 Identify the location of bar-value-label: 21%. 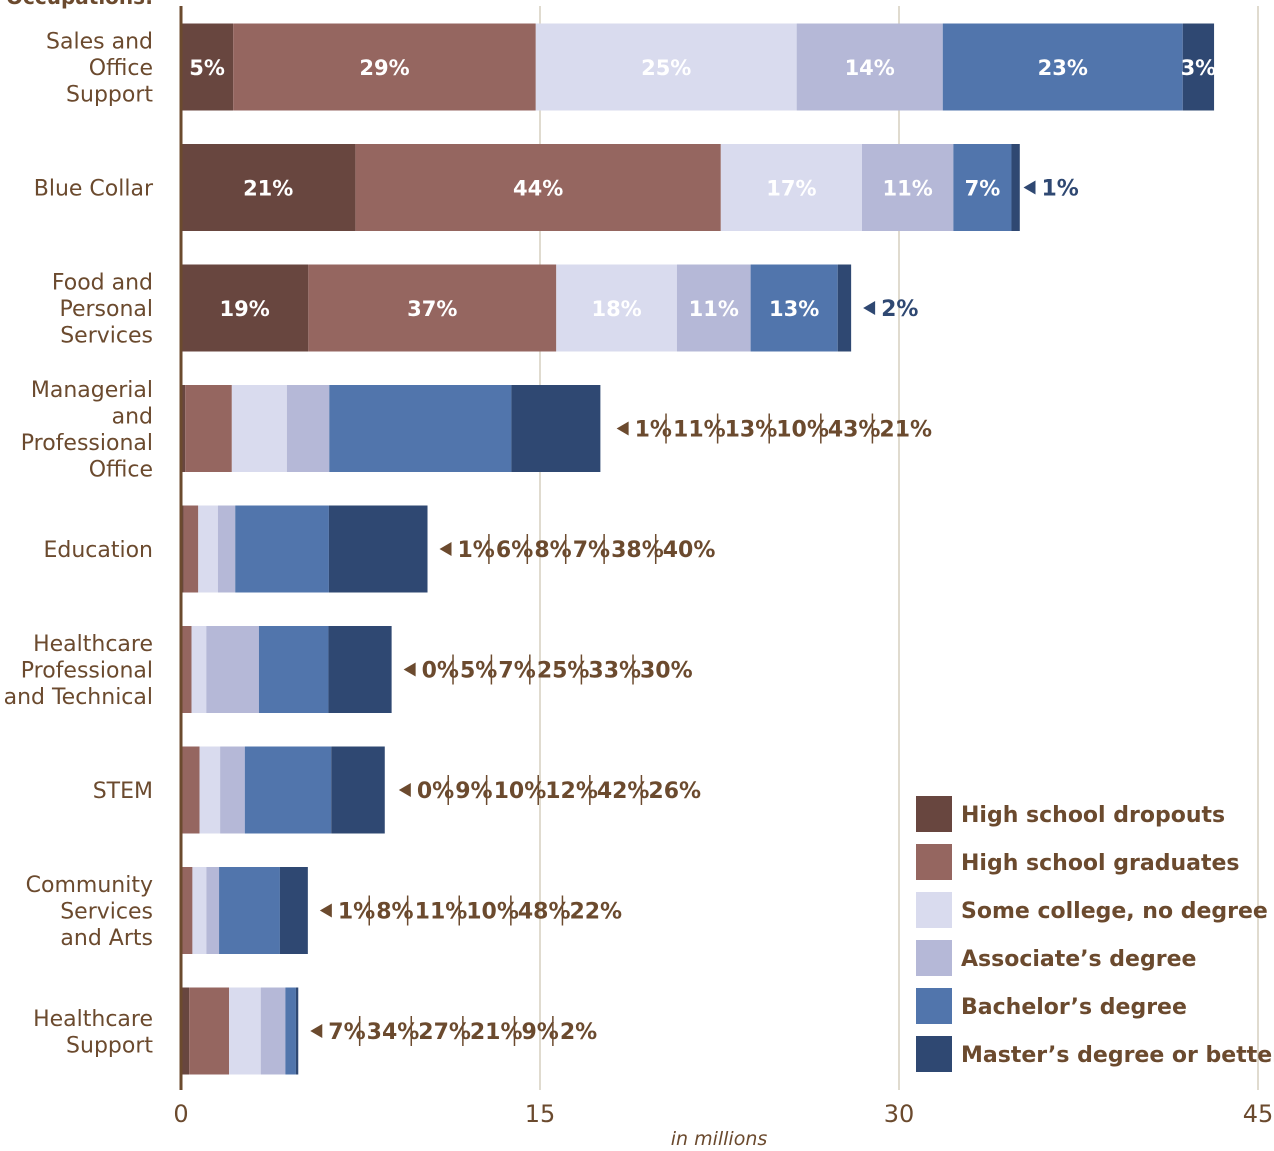
(268, 189).